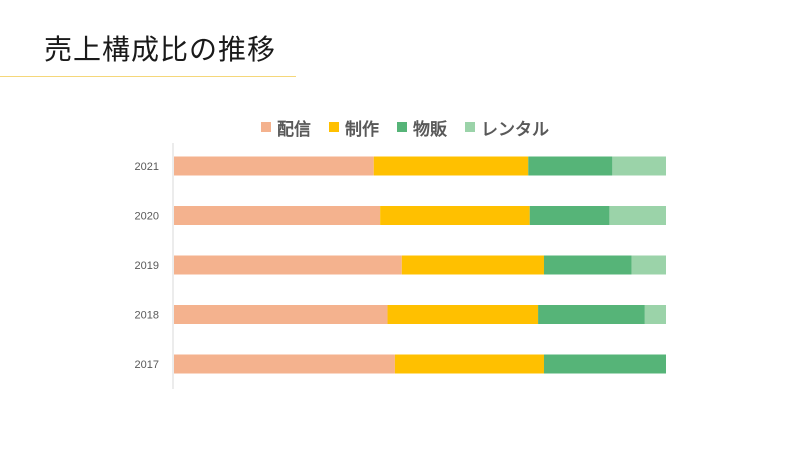 The width and height of the screenshot is (800, 450). What do you see at coordinates (147, 316) in the screenshot?
I see `y-tick-label-2018: 2018` at bounding box center [147, 316].